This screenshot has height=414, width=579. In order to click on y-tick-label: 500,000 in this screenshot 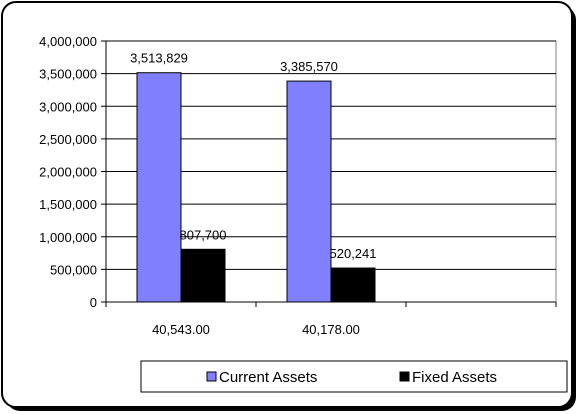, I will do `click(73, 269)`.